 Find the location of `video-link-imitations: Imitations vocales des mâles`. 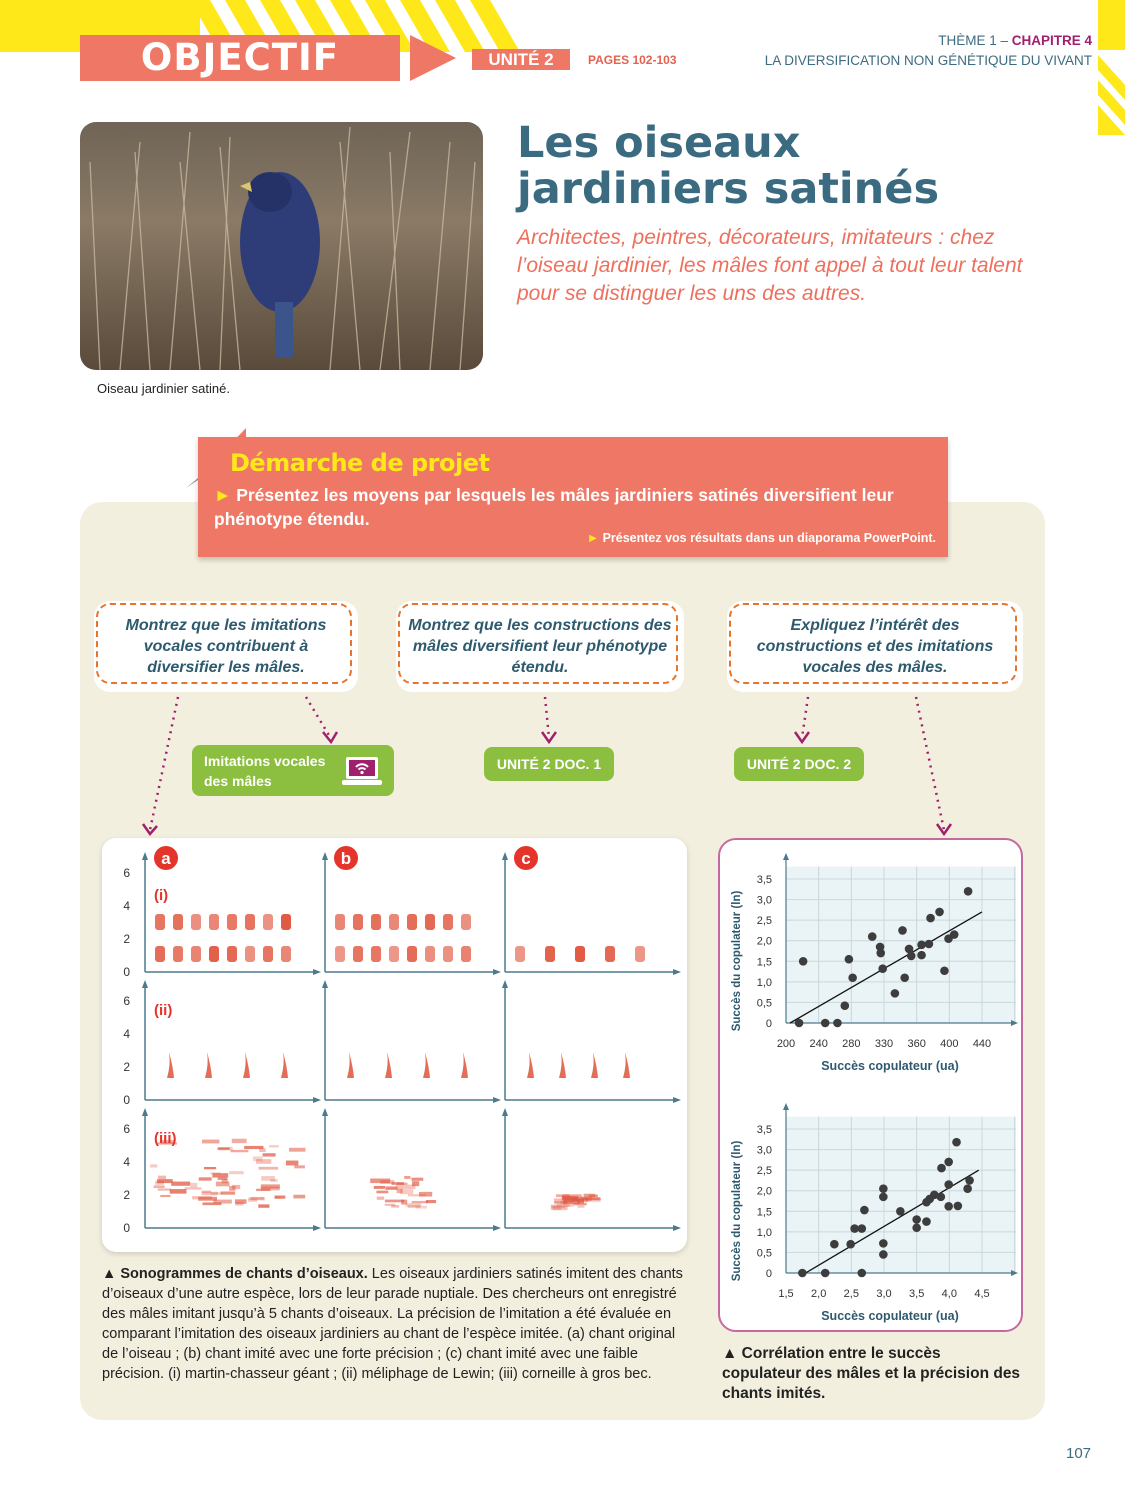

video-link-imitations: Imitations vocales des mâles is located at coordinates (293, 770).